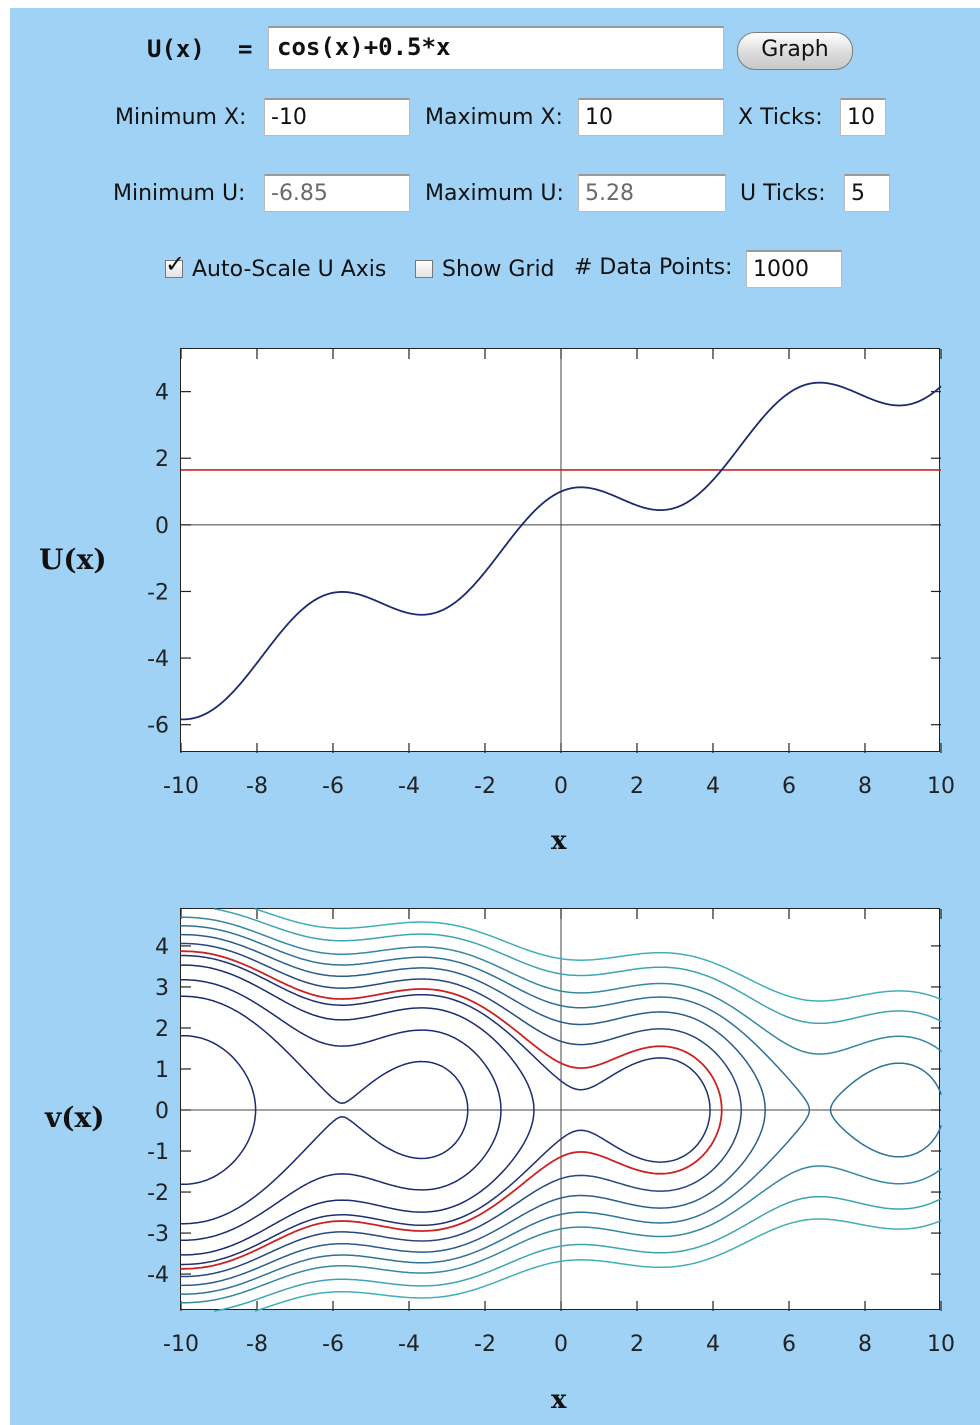 The image size is (980, 1425). Describe the element at coordinates (158, 1234) in the screenshot. I see `y-tick-label: -3` at that location.